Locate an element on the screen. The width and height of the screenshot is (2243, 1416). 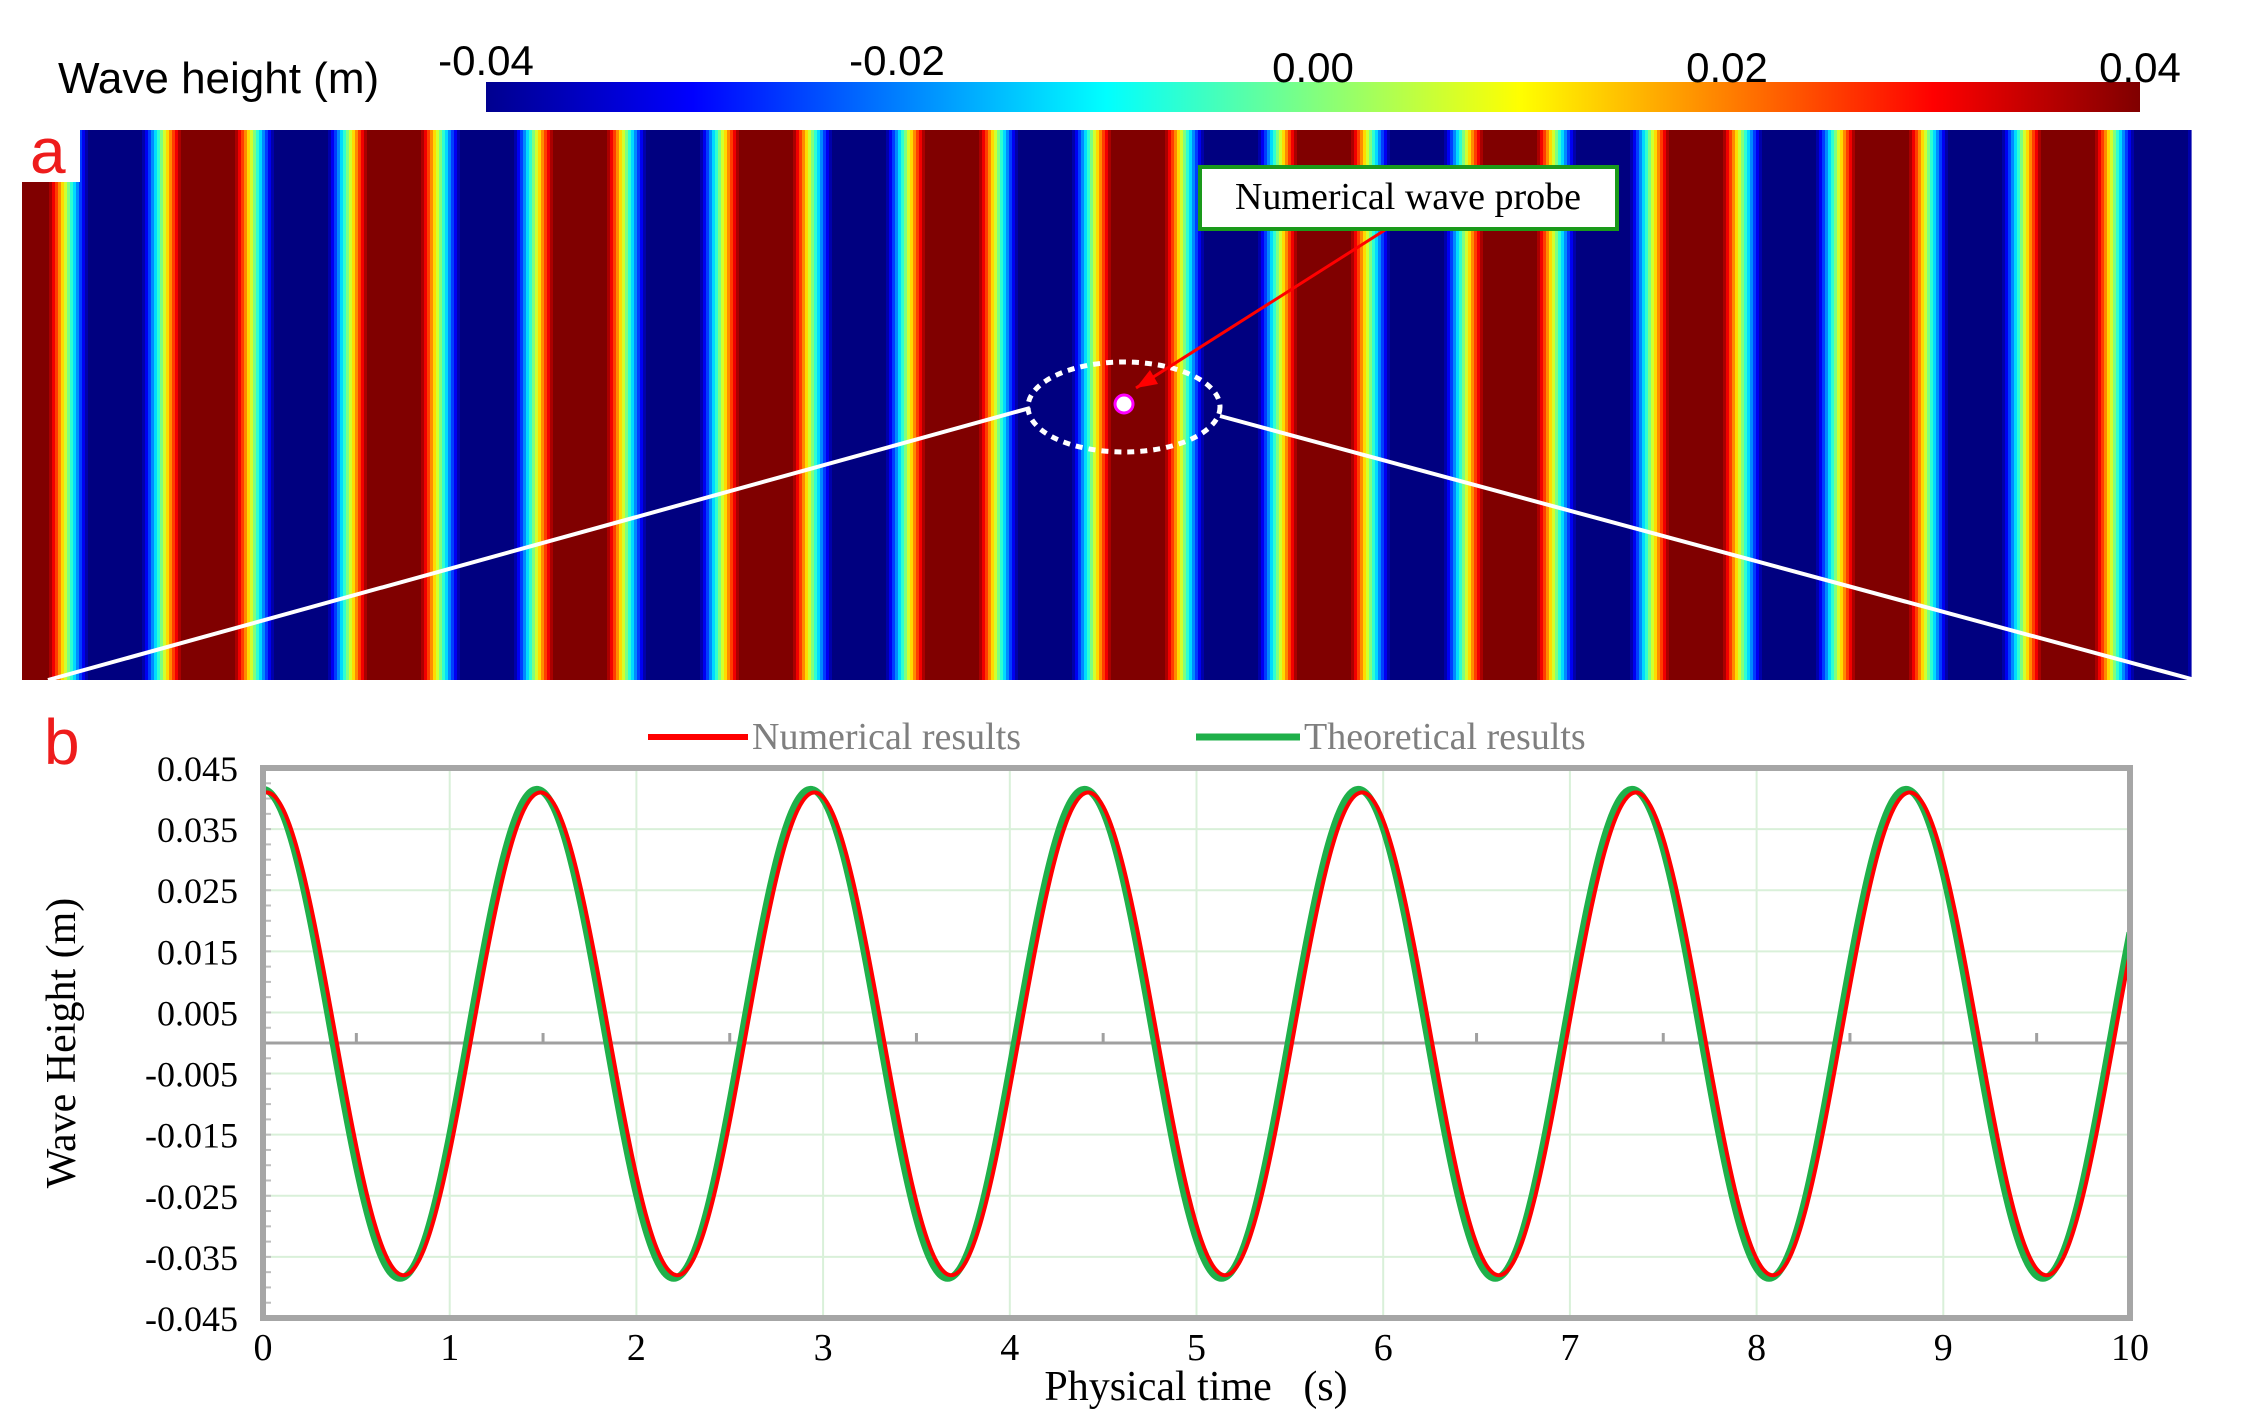
colorbar-tick-label: 0.00 is located at coordinates (1313, 67).